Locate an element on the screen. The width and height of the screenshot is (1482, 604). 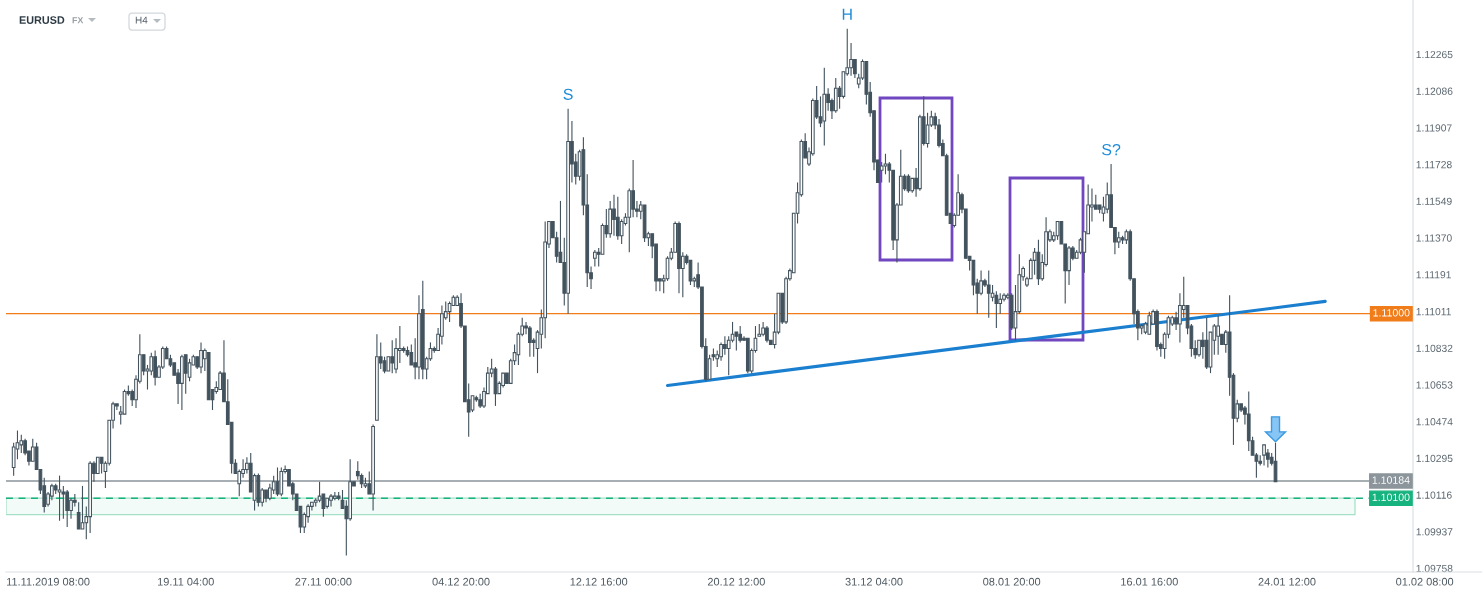
annotation: H4 is located at coordinates (141, 20).